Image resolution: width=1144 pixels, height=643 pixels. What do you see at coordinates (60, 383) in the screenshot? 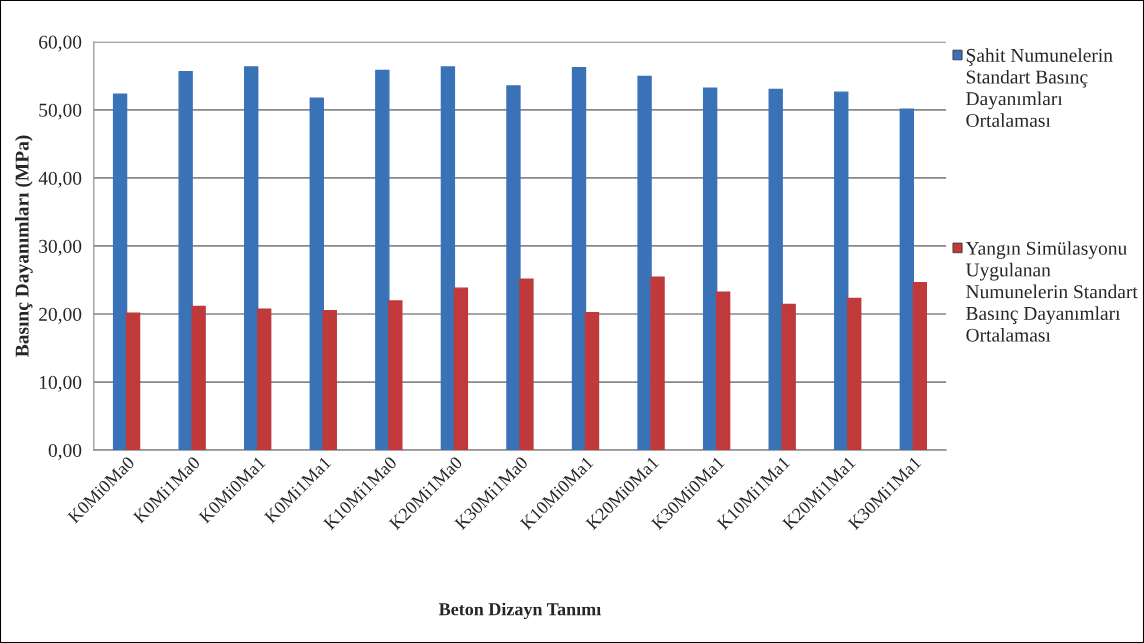
I see `y-tick-label: 10,00` at bounding box center [60, 383].